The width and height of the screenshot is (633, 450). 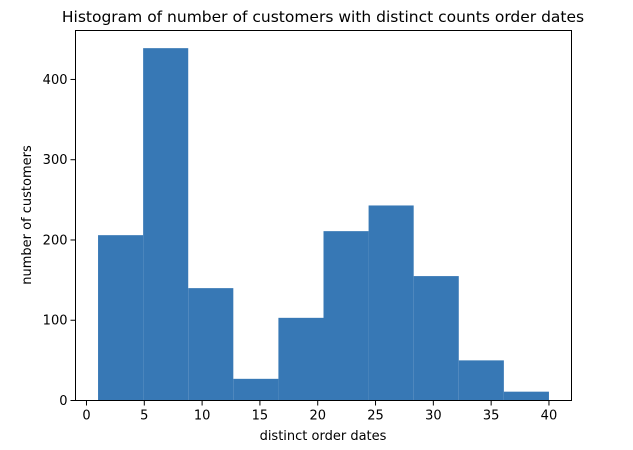 What do you see at coordinates (55, 240) in the screenshot?
I see `y-tick-label: 200` at bounding box center [55, 240].